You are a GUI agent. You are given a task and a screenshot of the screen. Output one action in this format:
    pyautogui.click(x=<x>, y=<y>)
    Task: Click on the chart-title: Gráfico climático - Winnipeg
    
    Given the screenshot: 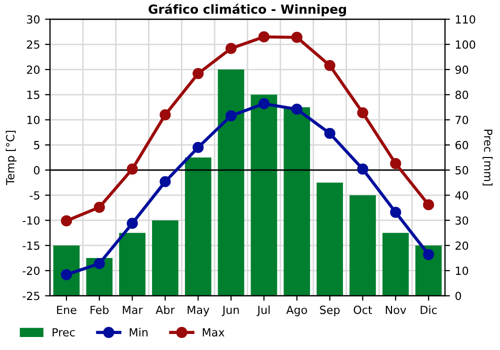 What is the action you would take?
    pyautogui.click(x=247, y=10)
    